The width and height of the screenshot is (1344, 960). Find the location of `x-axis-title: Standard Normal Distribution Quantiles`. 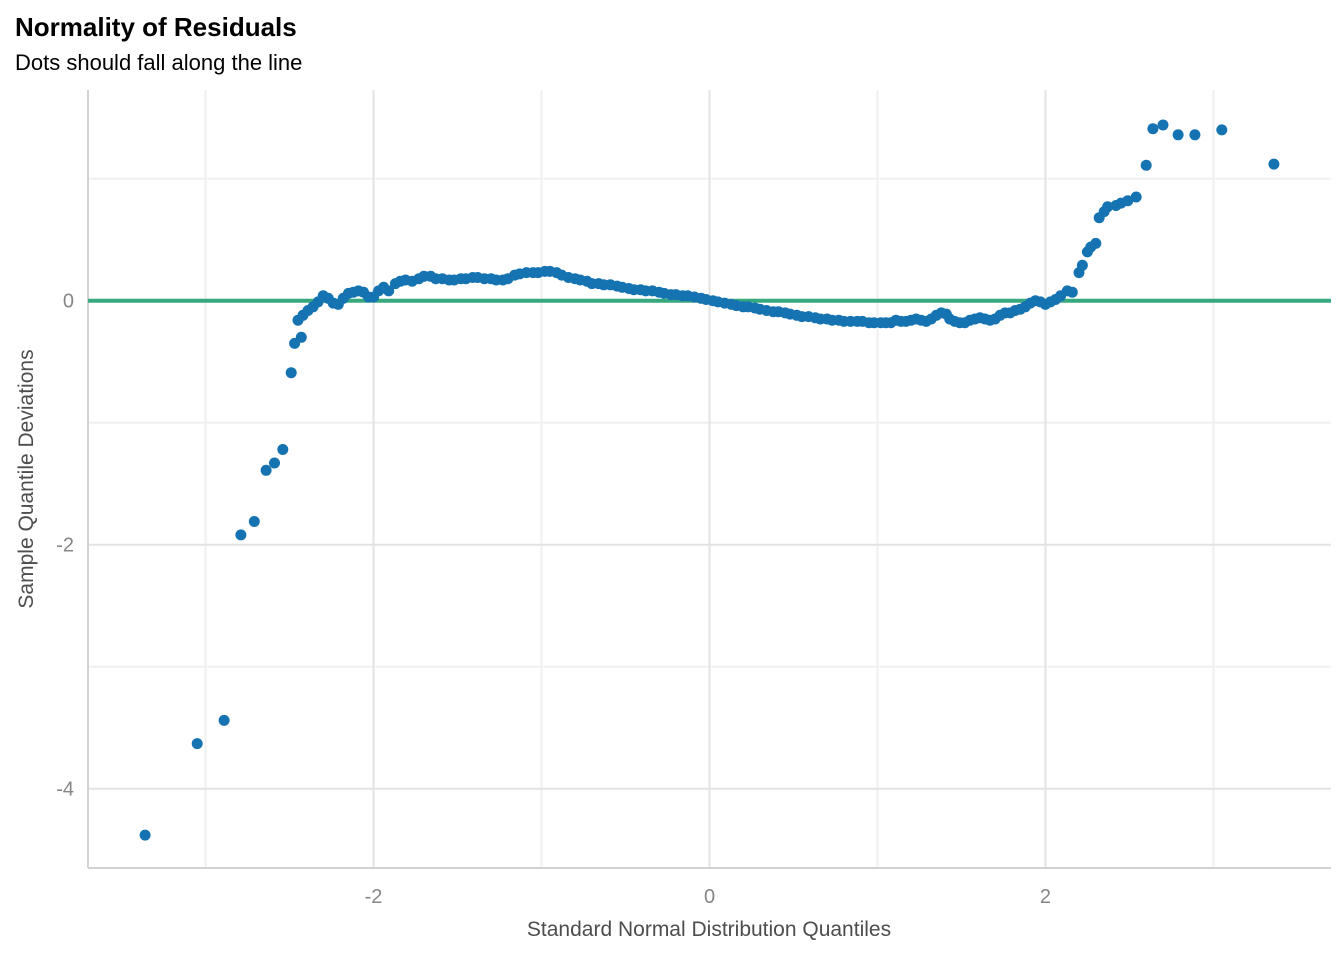

x-axis-title: Standard Normal Distribution Quantiles is located at coordinates (709, 929).